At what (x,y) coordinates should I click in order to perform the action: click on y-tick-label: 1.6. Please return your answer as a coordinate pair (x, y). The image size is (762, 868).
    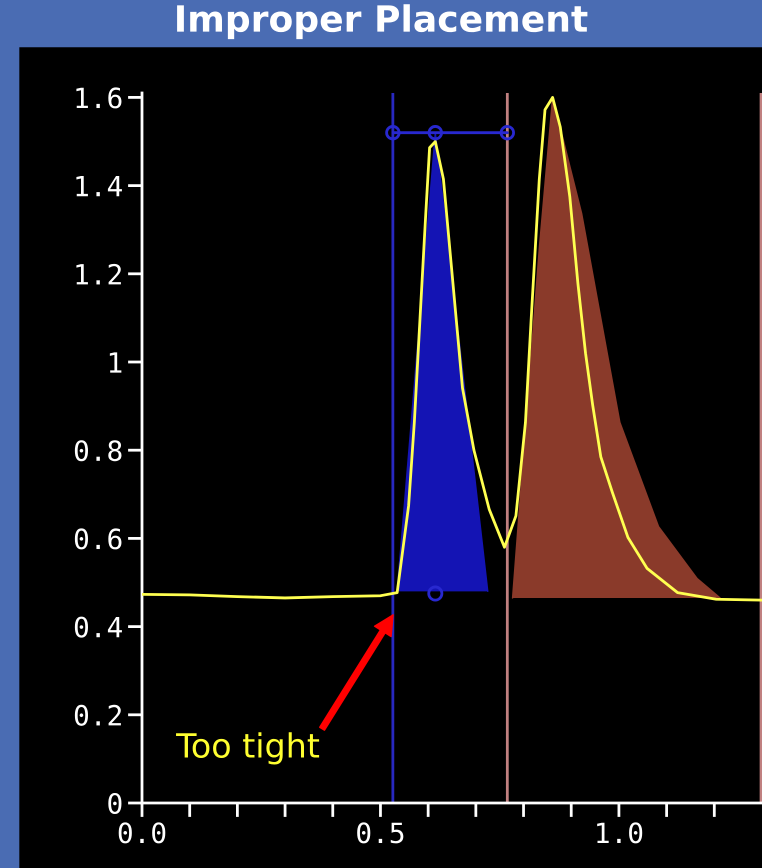
    Looking at the image, I should click on (99, 97).